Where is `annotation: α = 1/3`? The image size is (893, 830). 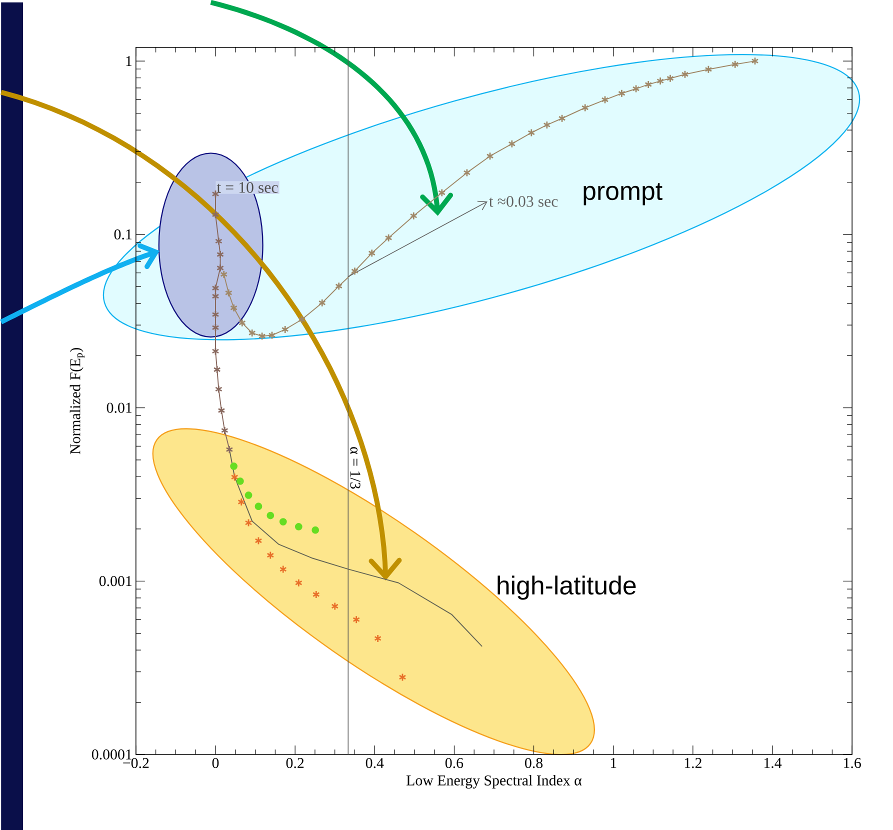 annotation: α = 1/3 is located at coordinates (355, 467).